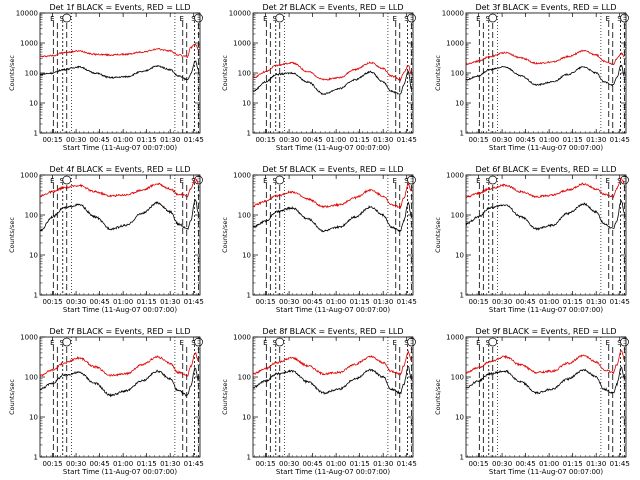 The image size is (640, 480). Describe the element at coordinates (27, 14) in the screenshot. I see `y-tick-label: 10000` at that location.